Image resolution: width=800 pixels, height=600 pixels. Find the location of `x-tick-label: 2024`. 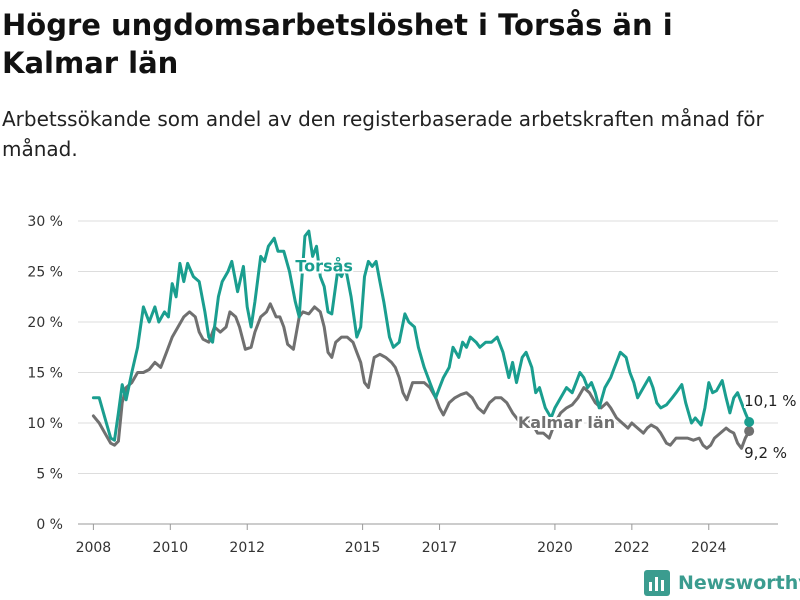

x-tick-label: 2024 is located at coordinates (709, 548).